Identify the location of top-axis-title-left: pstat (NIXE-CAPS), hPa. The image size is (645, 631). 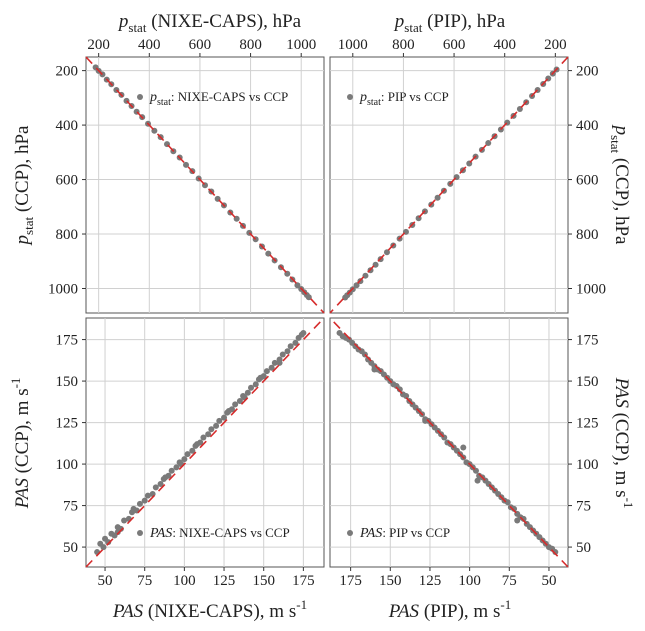
(209, 23).